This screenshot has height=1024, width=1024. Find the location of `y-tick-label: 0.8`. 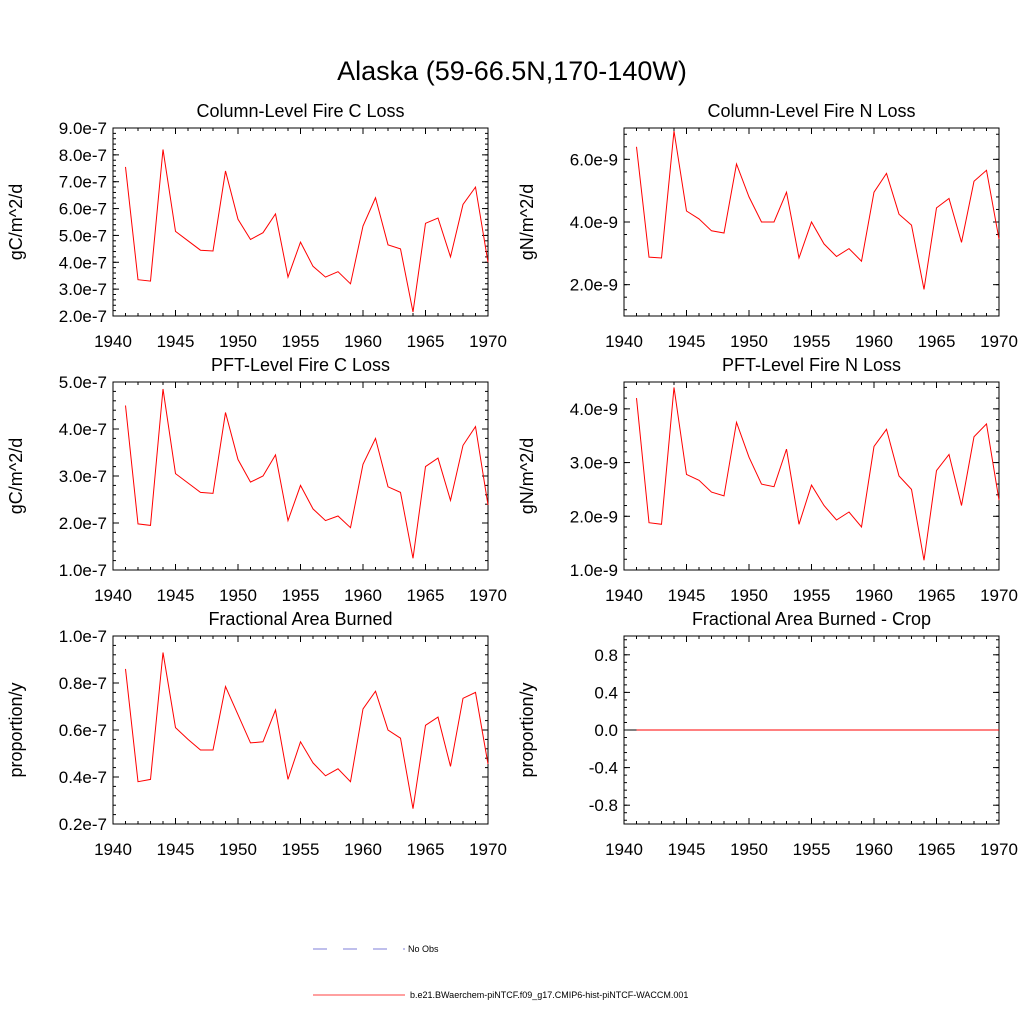

y-tick-label: 0.8 is located at coordinates (606, 655).